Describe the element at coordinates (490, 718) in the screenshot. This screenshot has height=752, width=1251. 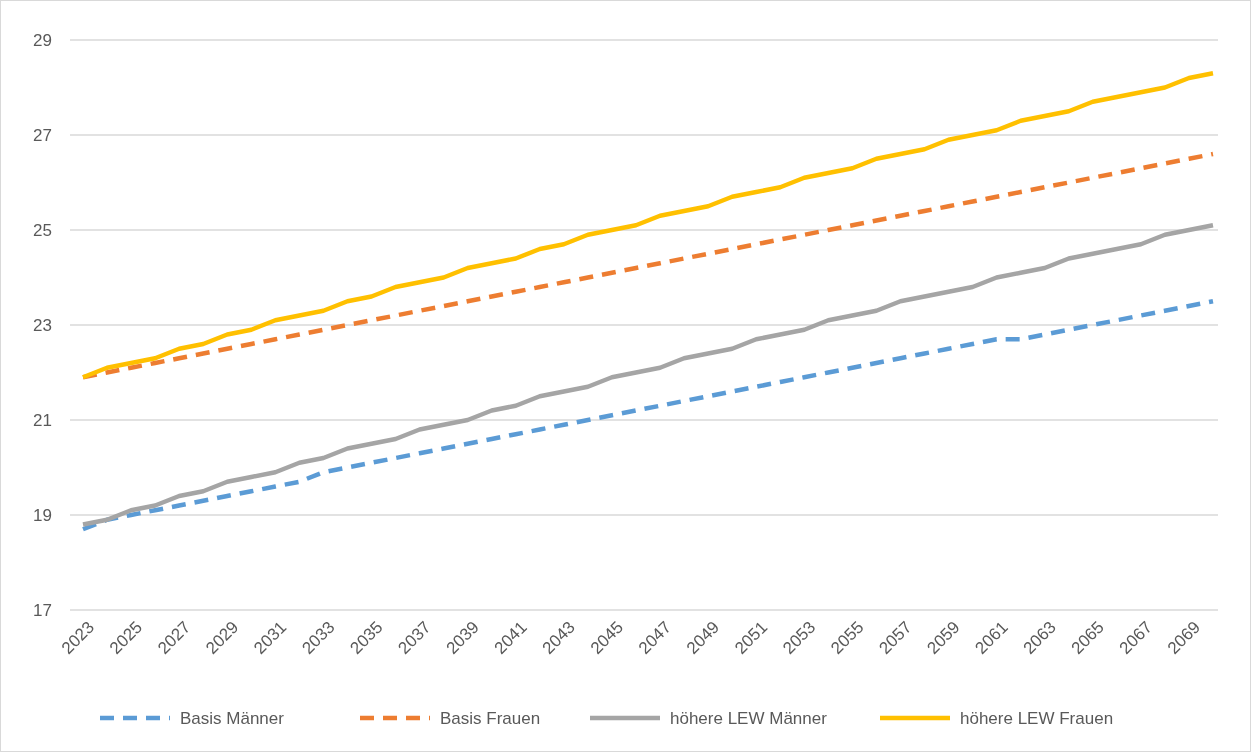
I see `legend-label: Basis Frauen` at that location.